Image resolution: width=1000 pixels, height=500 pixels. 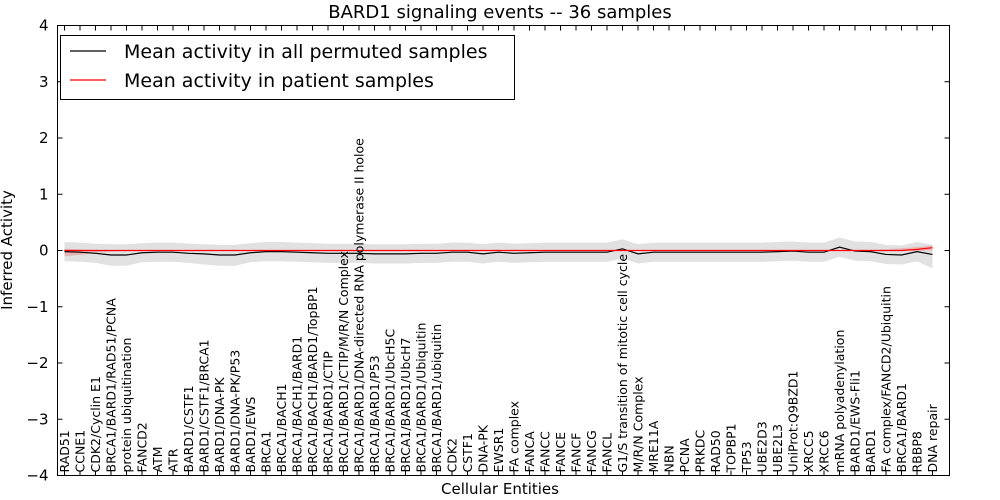 I want to click on x-tick-label: BRCA1/BARD1/RAD51/PCNA, so click(x=111, y=385).